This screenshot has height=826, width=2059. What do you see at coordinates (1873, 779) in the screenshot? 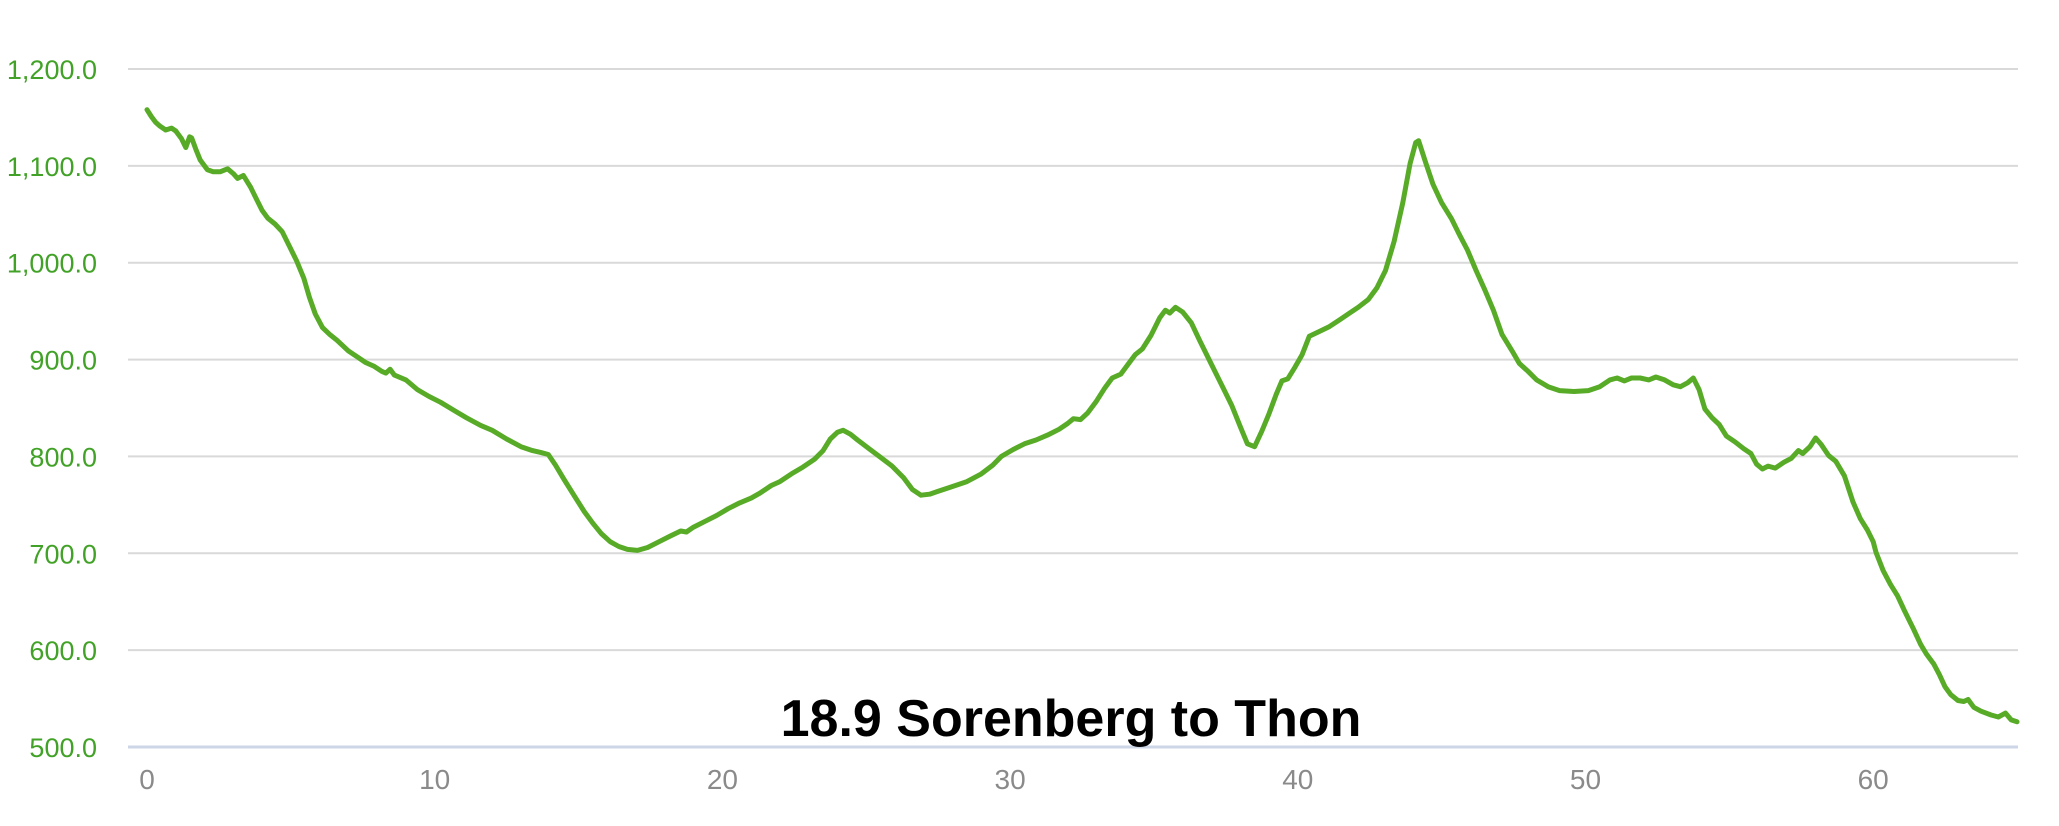
I see `x-tick-label: 60` at bounding box center [1873, 779].